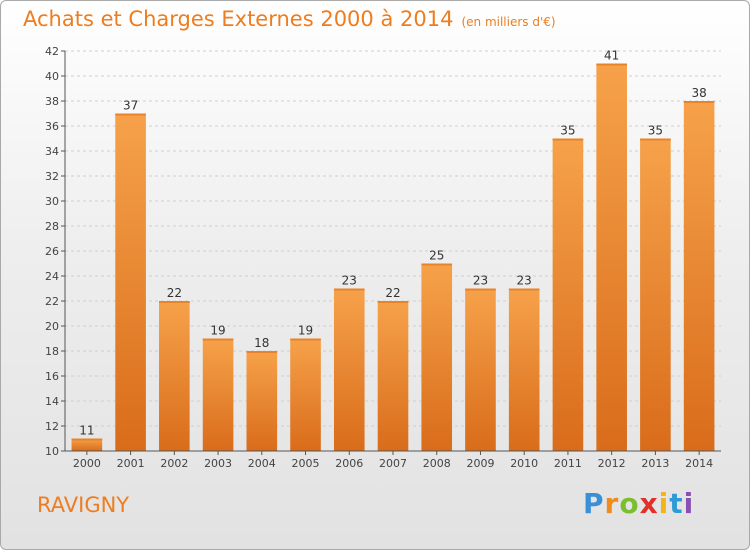  Describe the element at coordinates (174, 463) in the screenshot. I see `x-tick-label: 2002` at that location.